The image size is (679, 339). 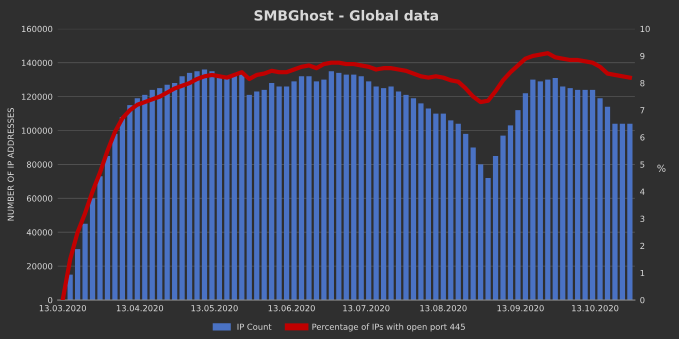 What do you see at coordinates (215, 308) in the screenshot?
I see `x-tick-label: 13.05.2020` at bounding box center [215, 308].